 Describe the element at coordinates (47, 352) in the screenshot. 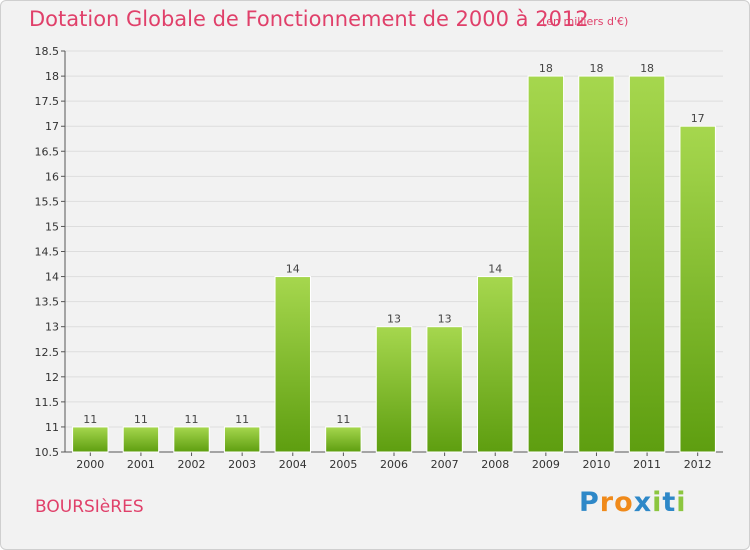

I see `y-tick-label: 12.5` at that location.